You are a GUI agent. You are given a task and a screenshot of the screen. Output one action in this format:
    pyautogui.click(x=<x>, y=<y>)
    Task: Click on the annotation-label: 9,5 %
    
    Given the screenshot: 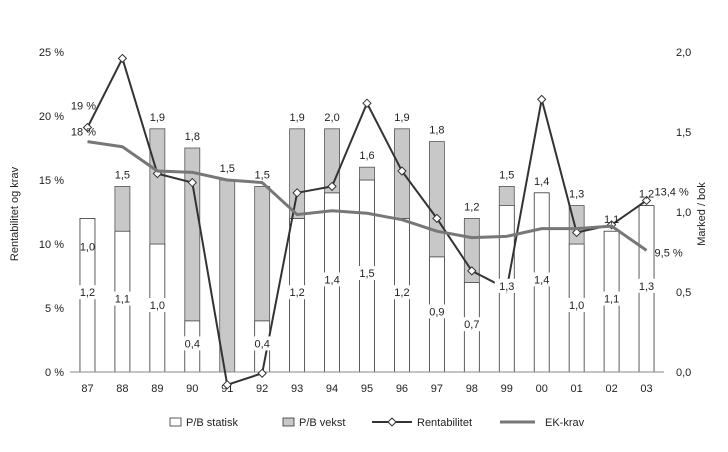 What is the action you would take?
    pyautogui.click(x=669, y=253)
    